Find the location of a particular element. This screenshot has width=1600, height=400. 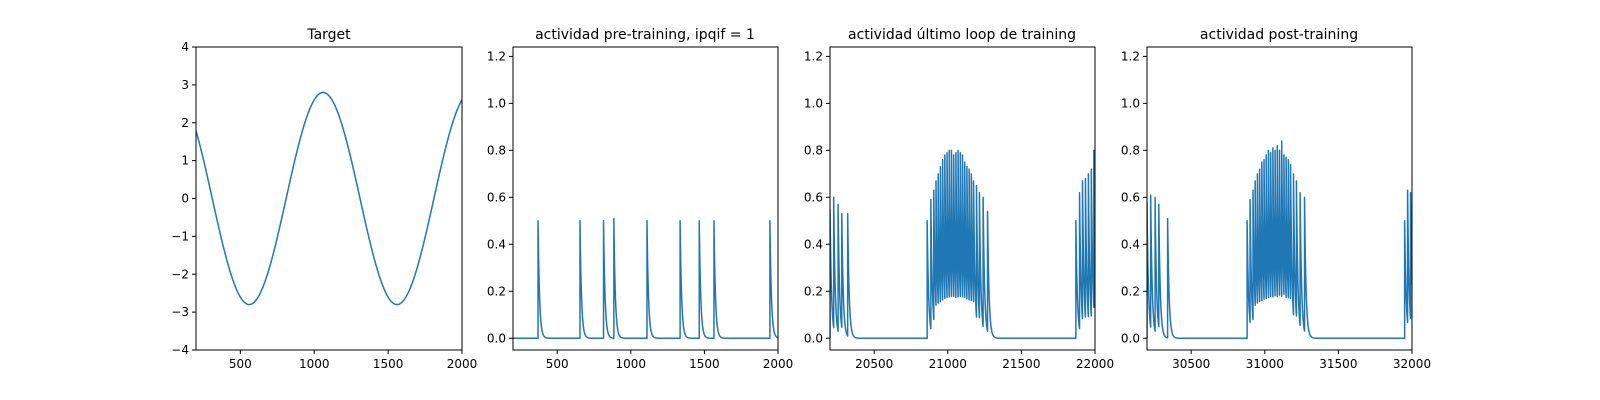

panel-title: actividad pre-training, ipqif = 1 is located at coordinates (645, 35).